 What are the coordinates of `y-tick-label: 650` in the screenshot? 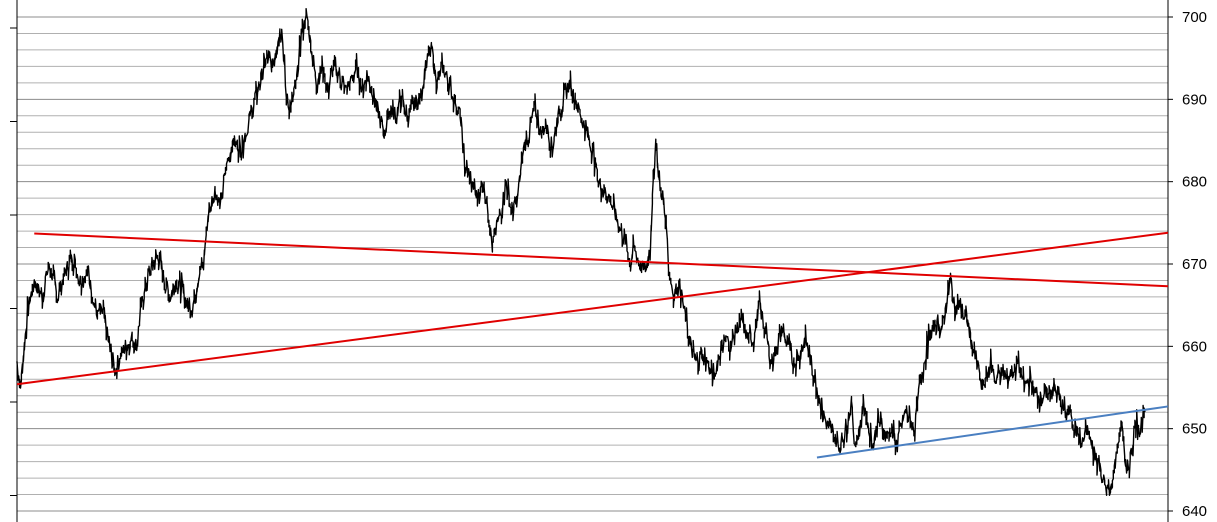 It's located at (1194, 429).